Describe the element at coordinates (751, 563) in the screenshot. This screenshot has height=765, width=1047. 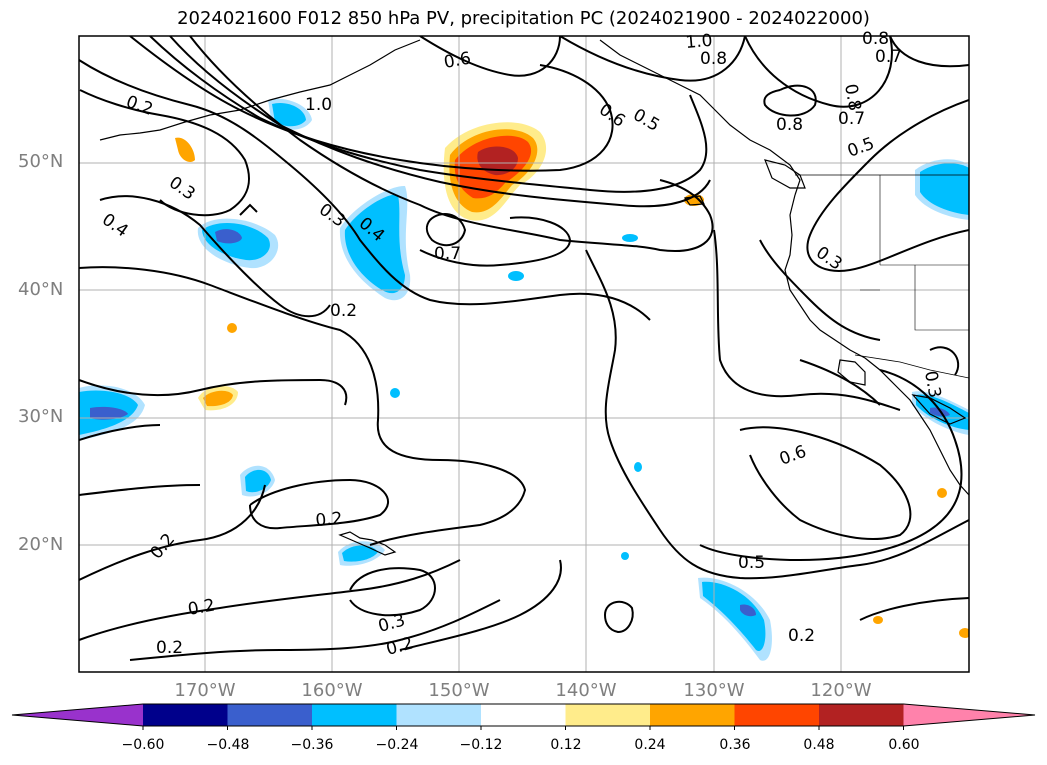
I see `contour-label: 0.5` at that location.